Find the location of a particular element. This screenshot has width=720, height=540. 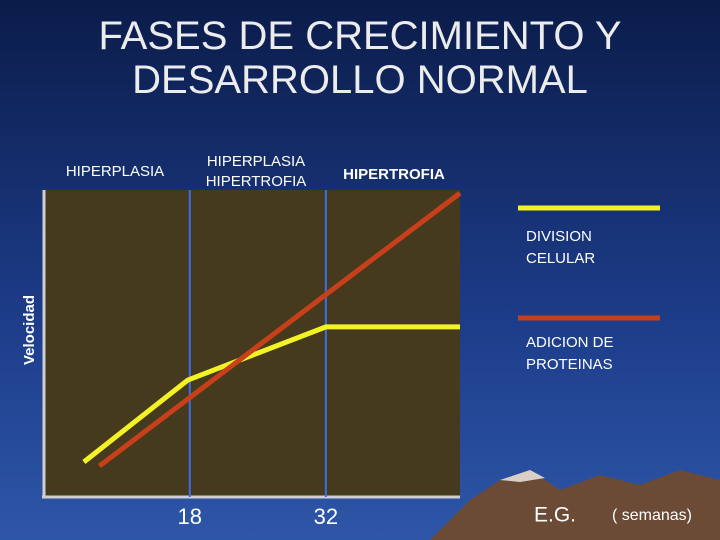

phase-label: HIPERPLASIA is located at coordinates (115, 171).